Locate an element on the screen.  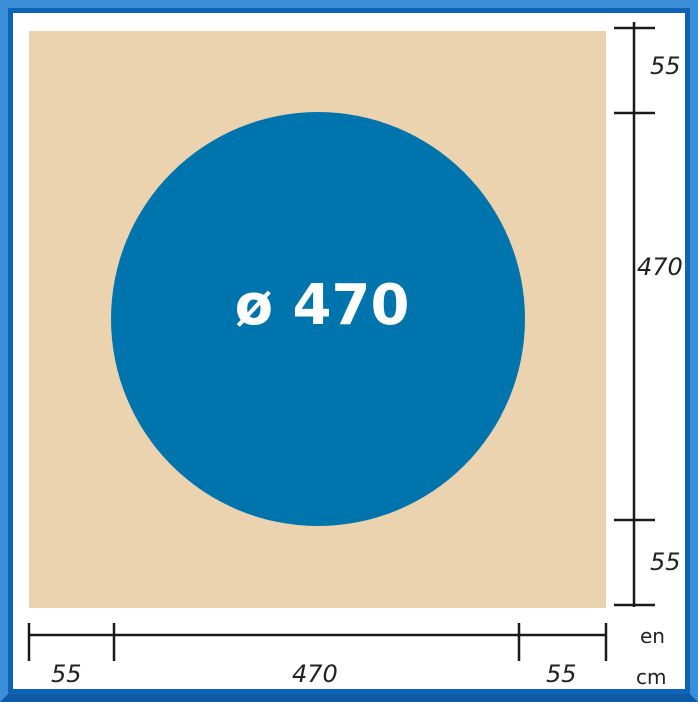
horizontal-dim-middle: 470 is located at coordinates (315, 674).